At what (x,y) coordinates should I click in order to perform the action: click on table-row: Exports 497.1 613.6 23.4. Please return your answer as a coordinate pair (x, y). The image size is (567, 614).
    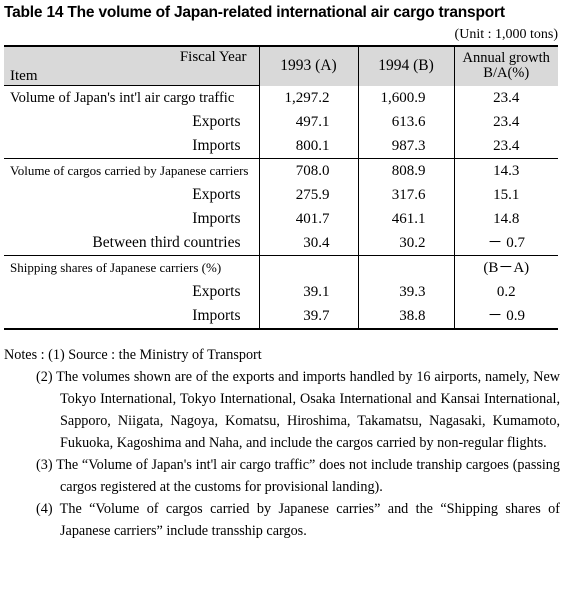
    Looking at the image, I should click on (281, 122).